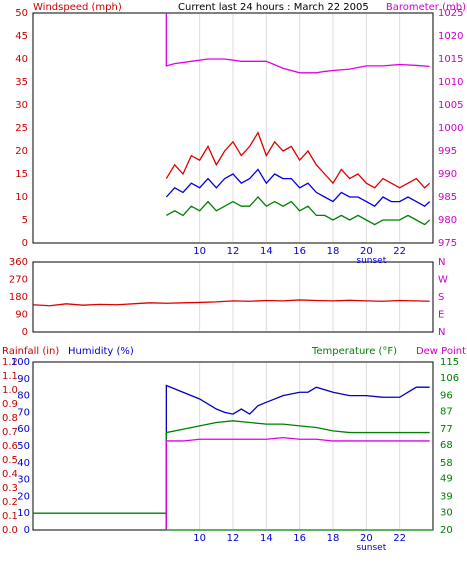 This screenshot has height=562, width=467. Describe the element at coordinates (446, 412) in the screenshot. I see `temperature-tick-87: 87` at that location.